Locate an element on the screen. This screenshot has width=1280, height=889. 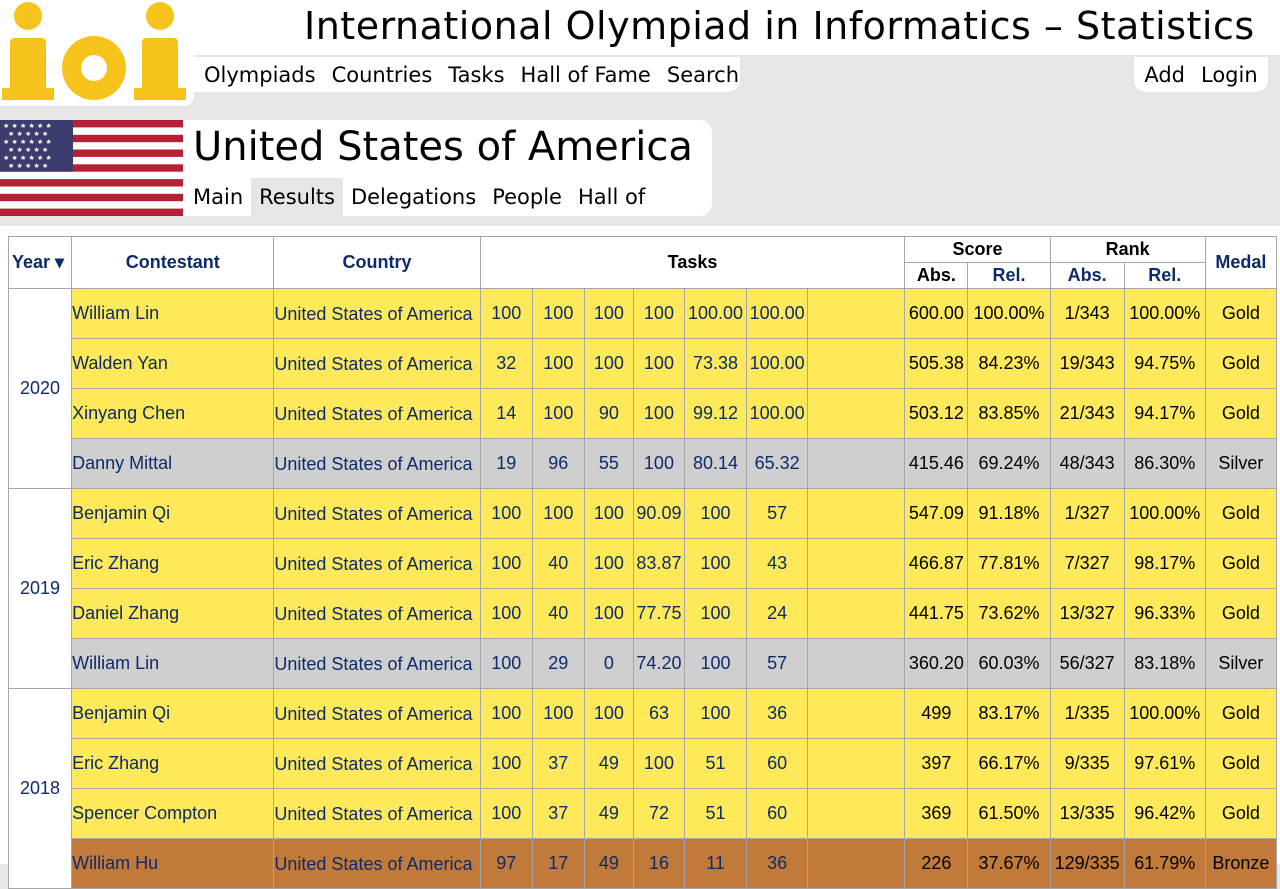
contestant-link: Daniel Zhang is located at coordinates (173, 613).